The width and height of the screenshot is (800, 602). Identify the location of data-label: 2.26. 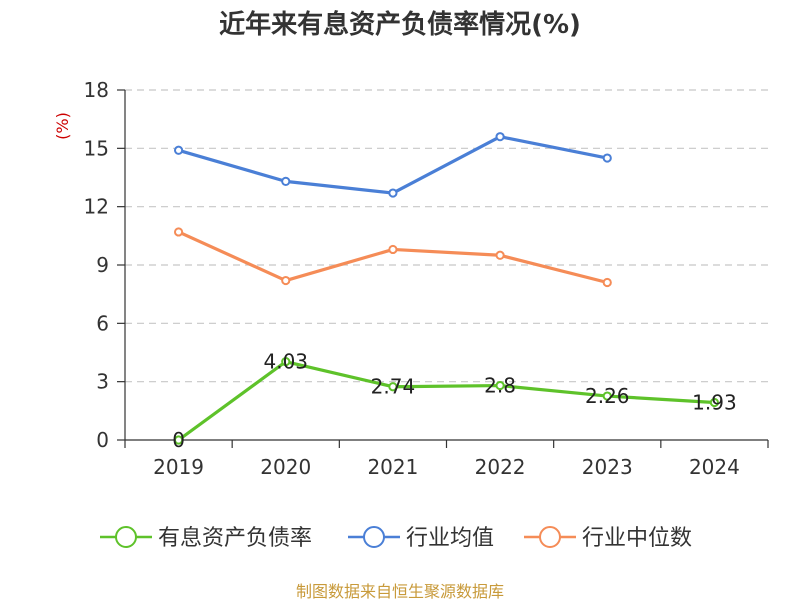
(607, 396).